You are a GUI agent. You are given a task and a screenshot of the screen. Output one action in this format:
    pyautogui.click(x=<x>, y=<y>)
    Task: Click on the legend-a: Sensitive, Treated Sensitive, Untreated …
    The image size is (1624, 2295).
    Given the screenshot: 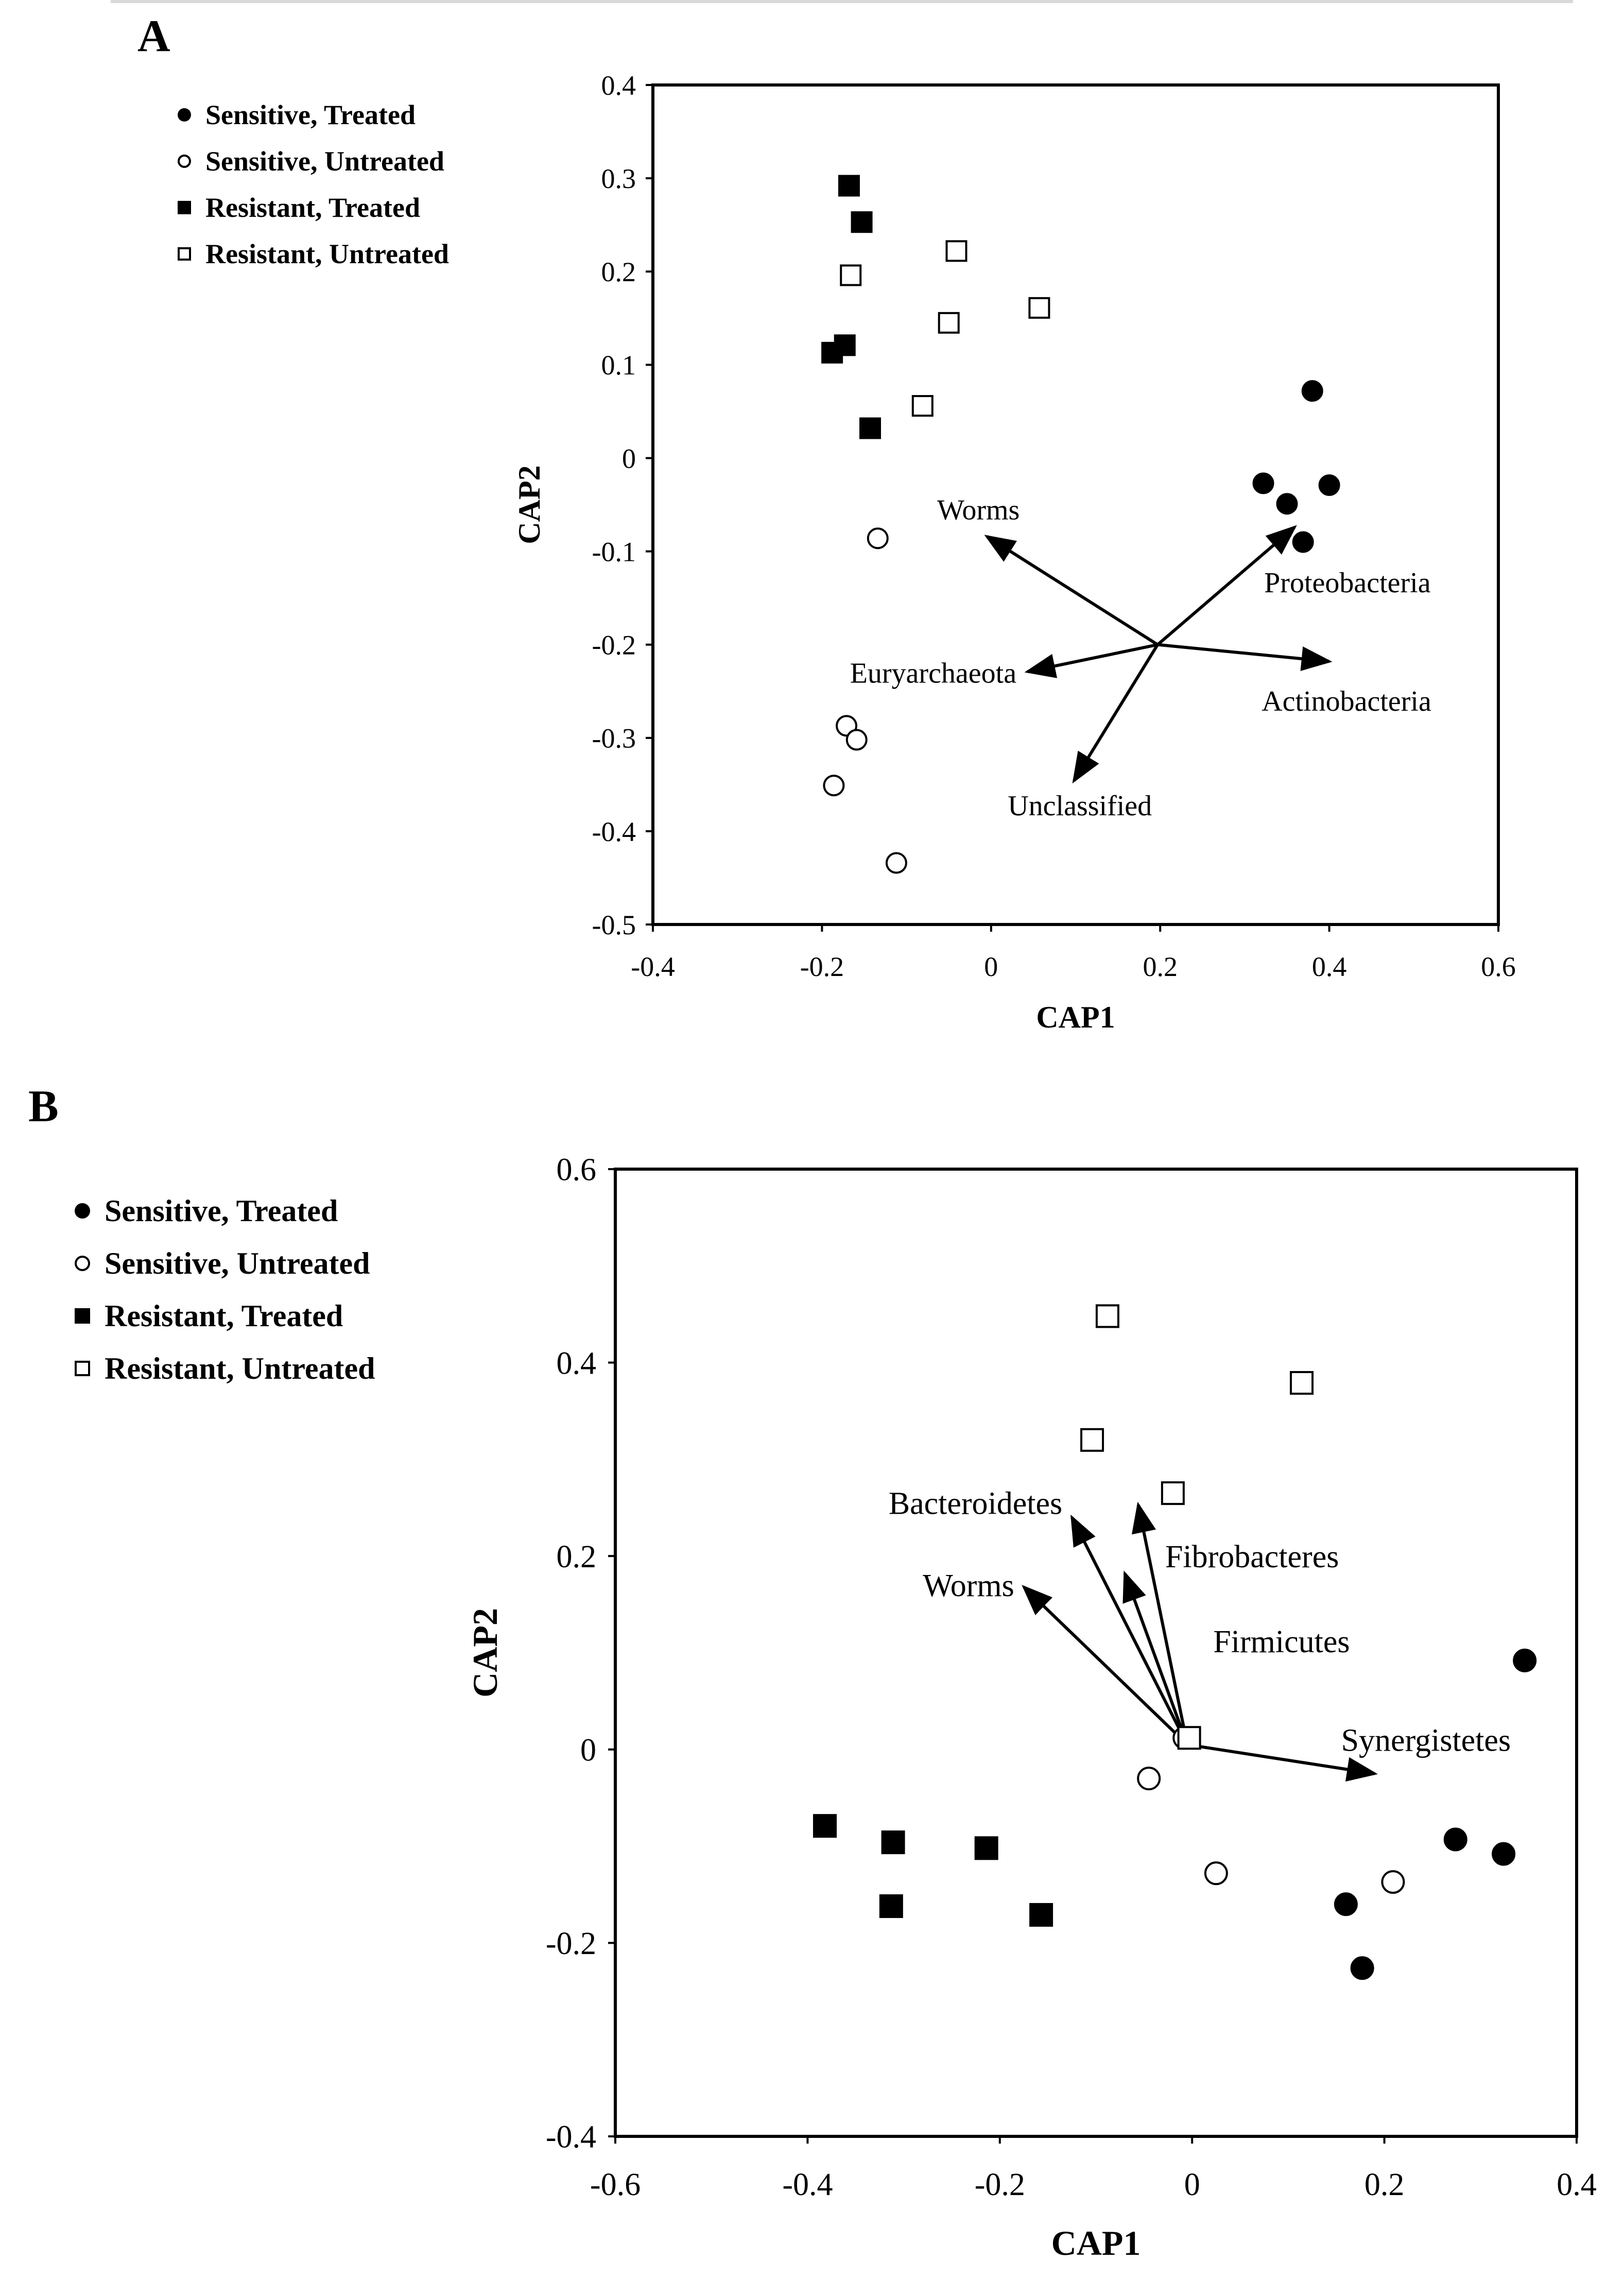 What is the action you would take?
    pyautogui.click(x=313, y=184)
    